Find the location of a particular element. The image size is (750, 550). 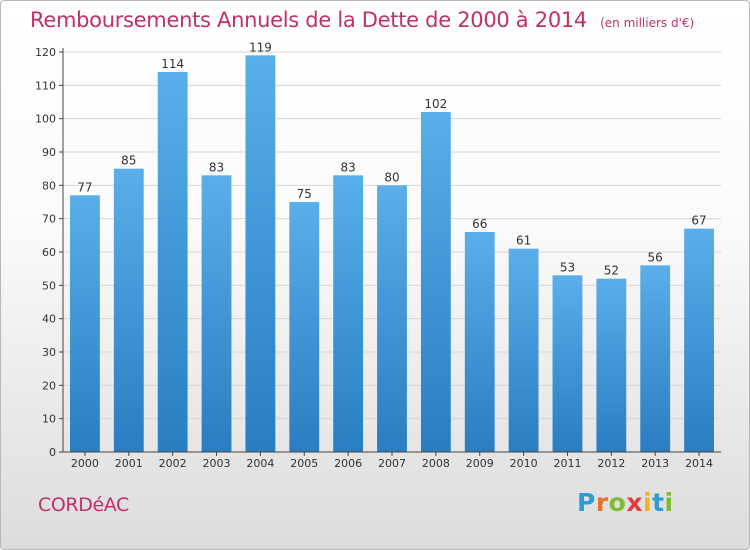

x-tick-label: 2012 is located at coordinates (611, 463).